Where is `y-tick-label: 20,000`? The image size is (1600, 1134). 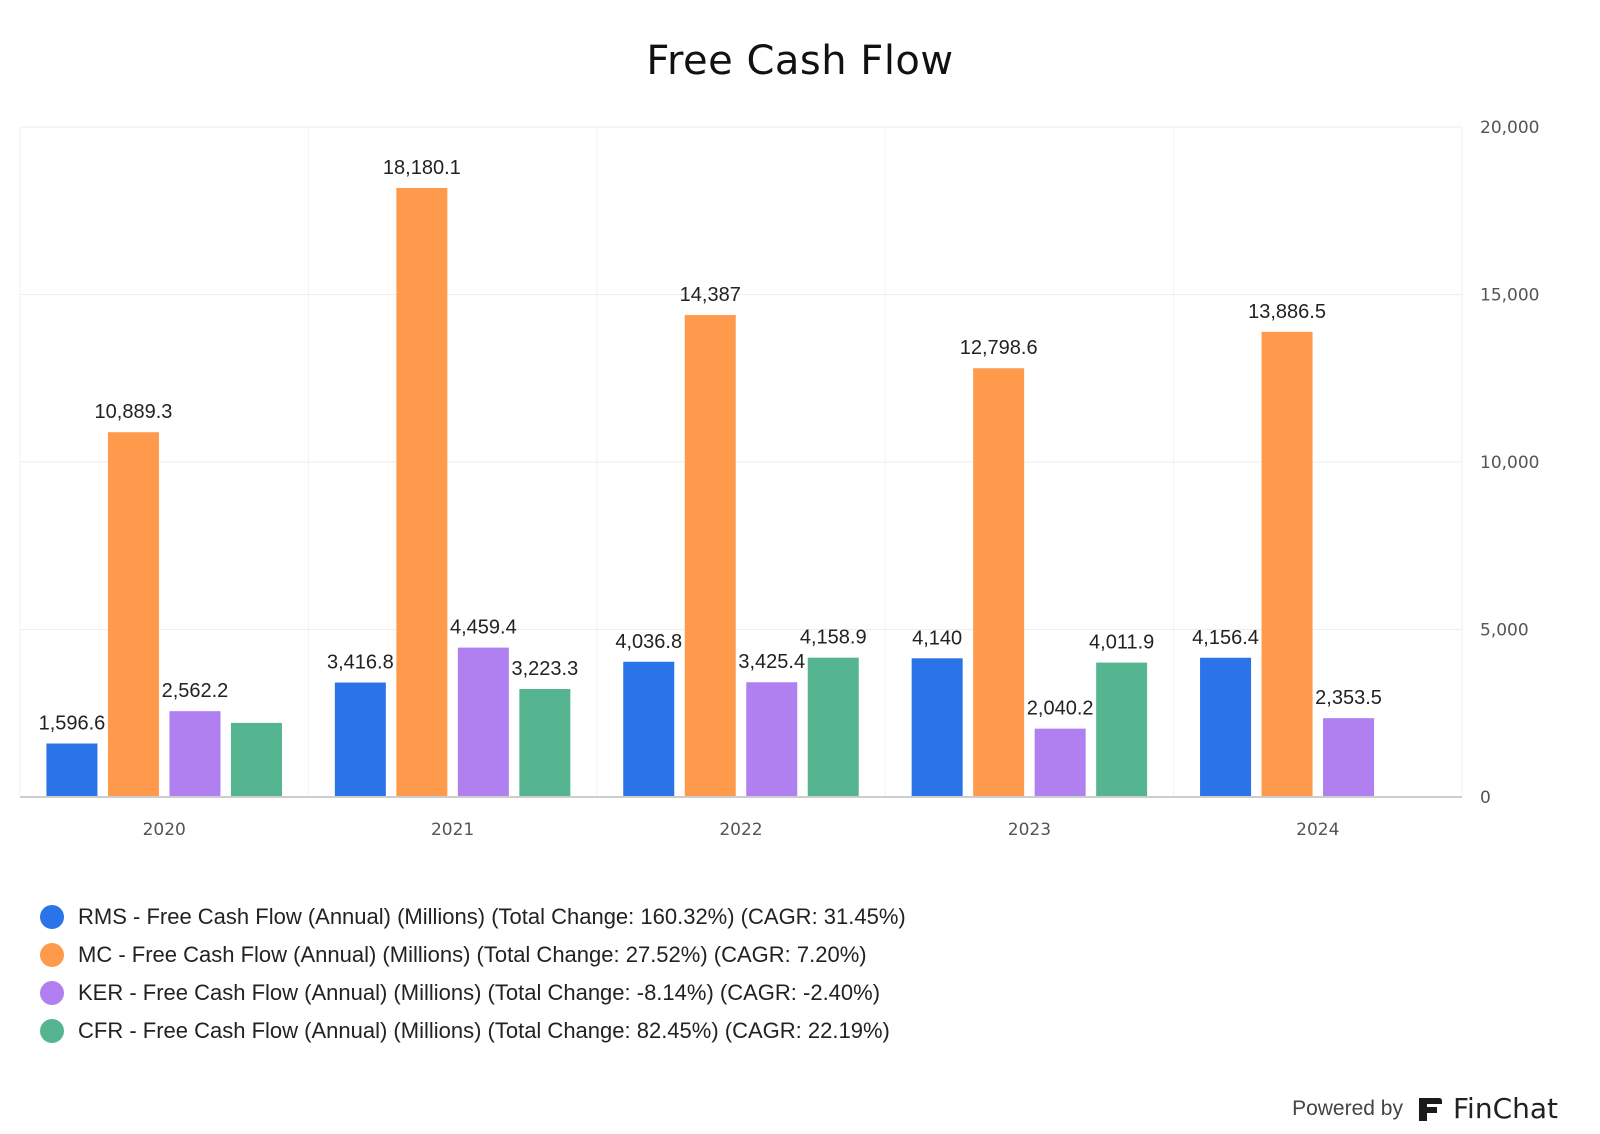 y-tick-label: 20,000 is located at coordinates (1509, 128).